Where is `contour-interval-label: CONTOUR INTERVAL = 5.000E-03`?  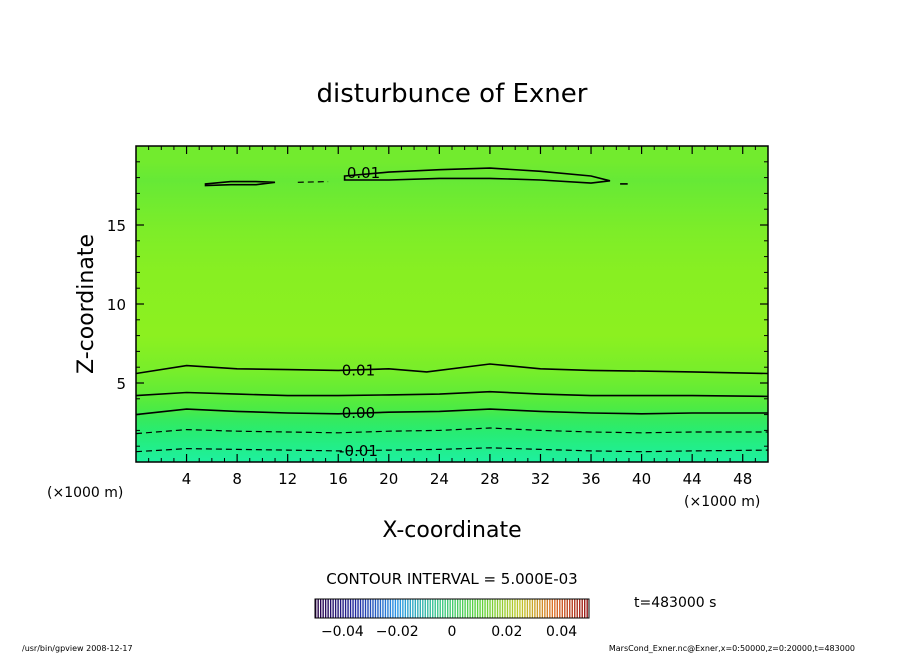
contour-interval-label: CONTOUR INTERVAL = 5.000E-03 is located at coordinates (451, 579).